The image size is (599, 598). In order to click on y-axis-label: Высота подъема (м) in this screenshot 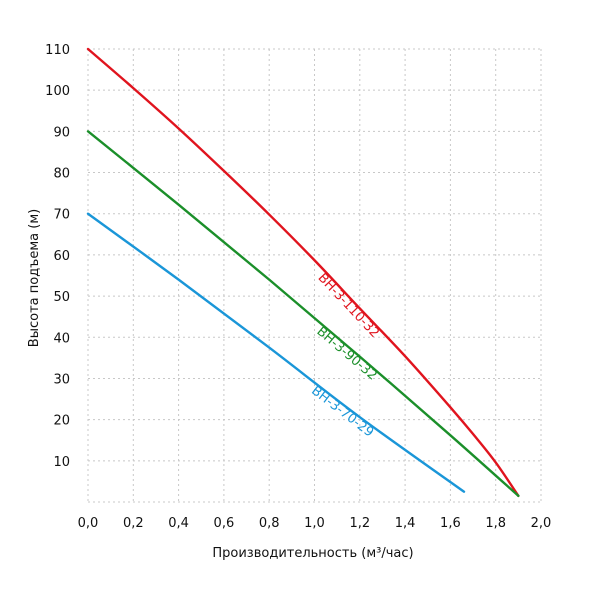, I will do `click(34, 278)`.